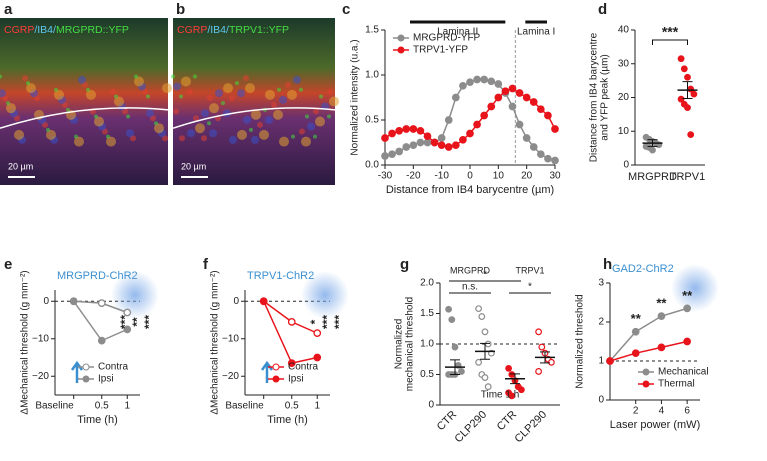 The height and width of the screenshot is (461, 767). I want to click on significance: n.s., so click(470, 287).